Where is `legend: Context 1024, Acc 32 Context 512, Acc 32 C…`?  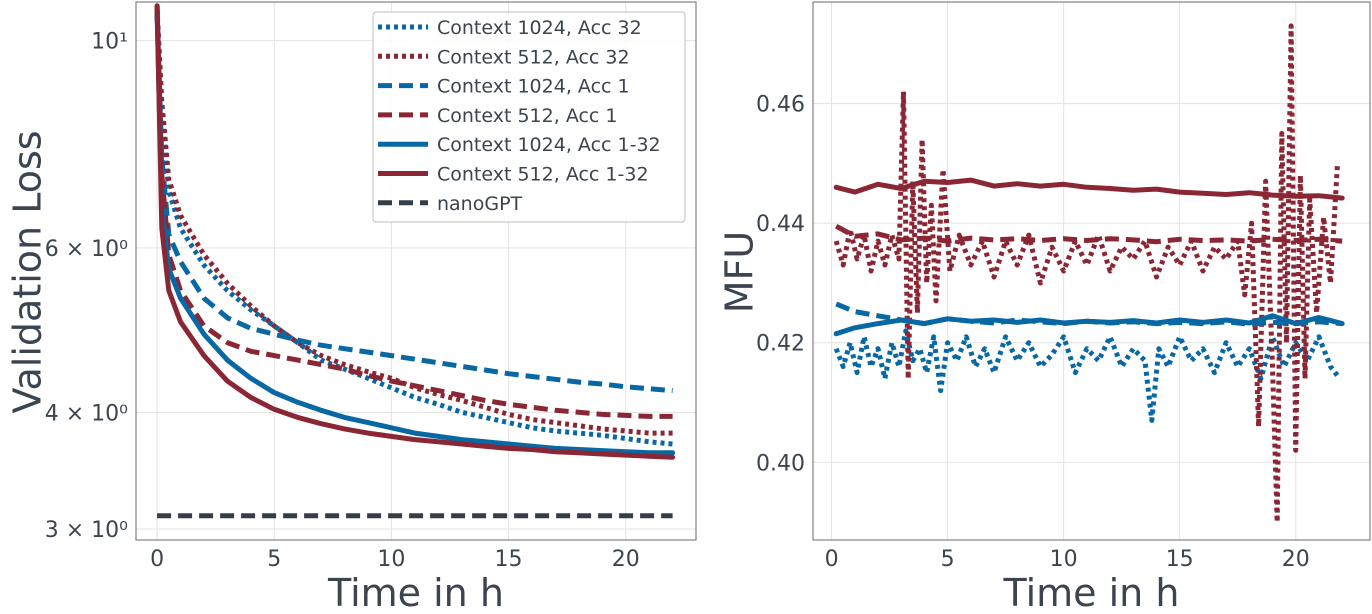
legend: Context 1024, Acc 32 Context 512, Acc 32 C… is located at coordinates (529, 117).